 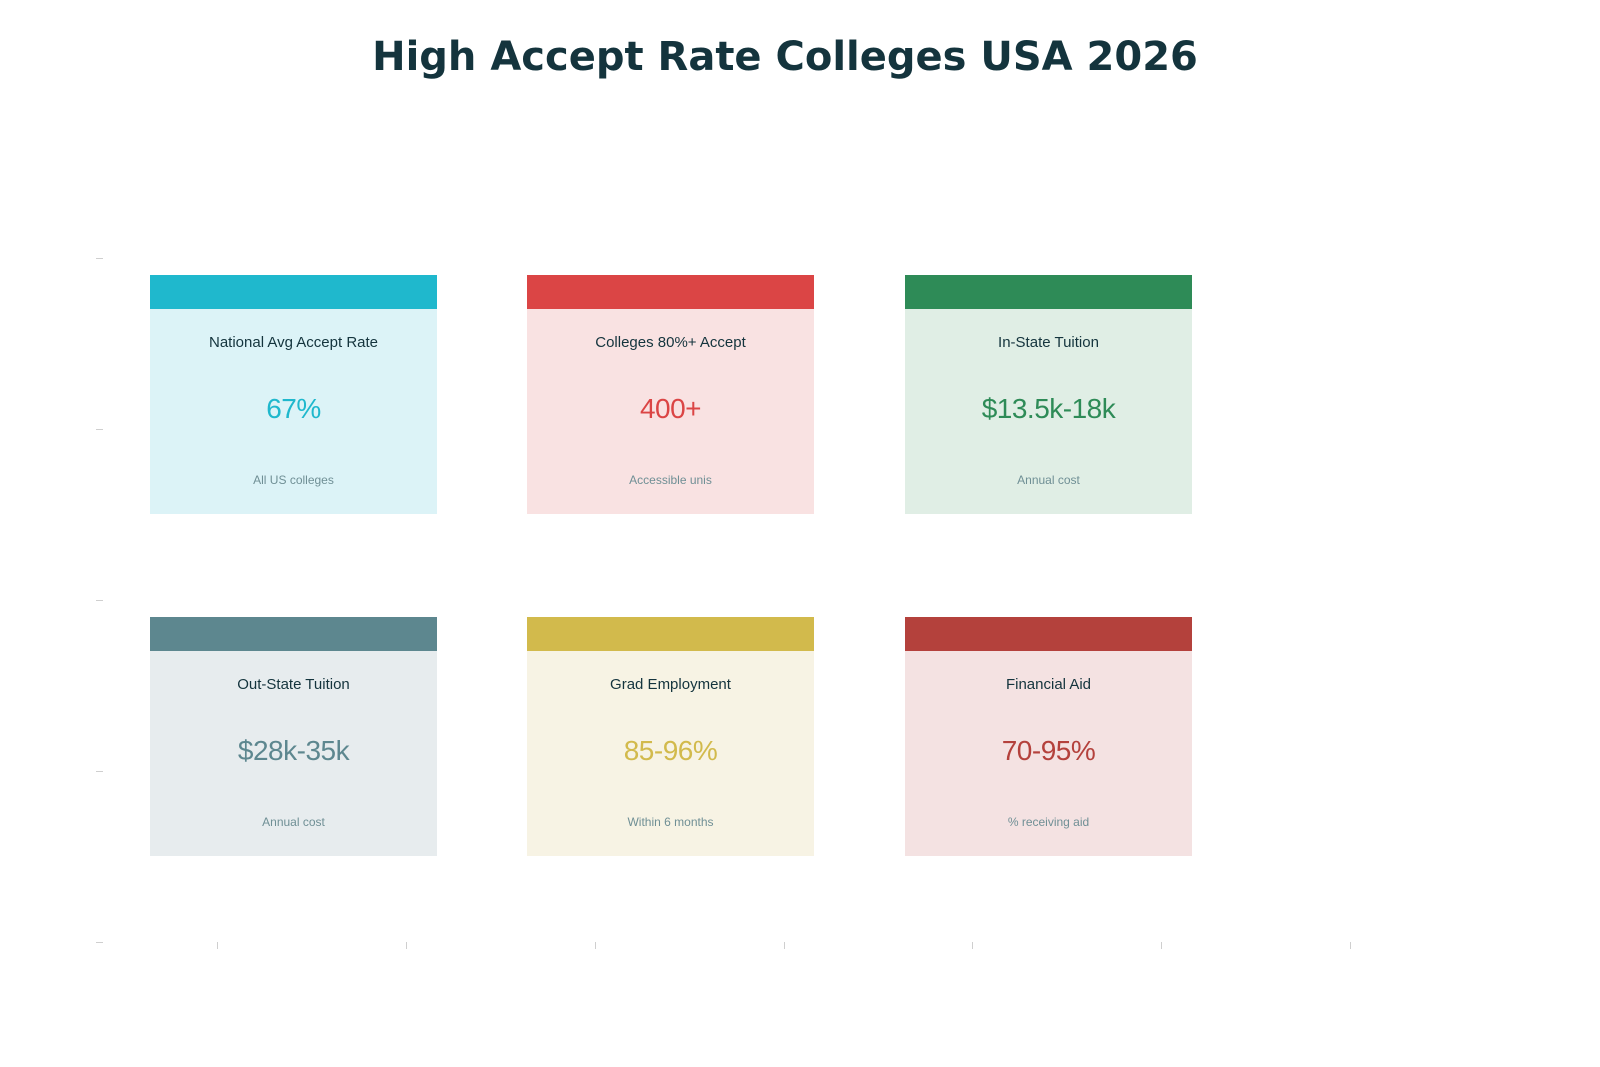 What do you see at coordinates (1048, 342) in the screenshot?
I see `card-label: In-State Tuition` at bounding box center [1048, 342].